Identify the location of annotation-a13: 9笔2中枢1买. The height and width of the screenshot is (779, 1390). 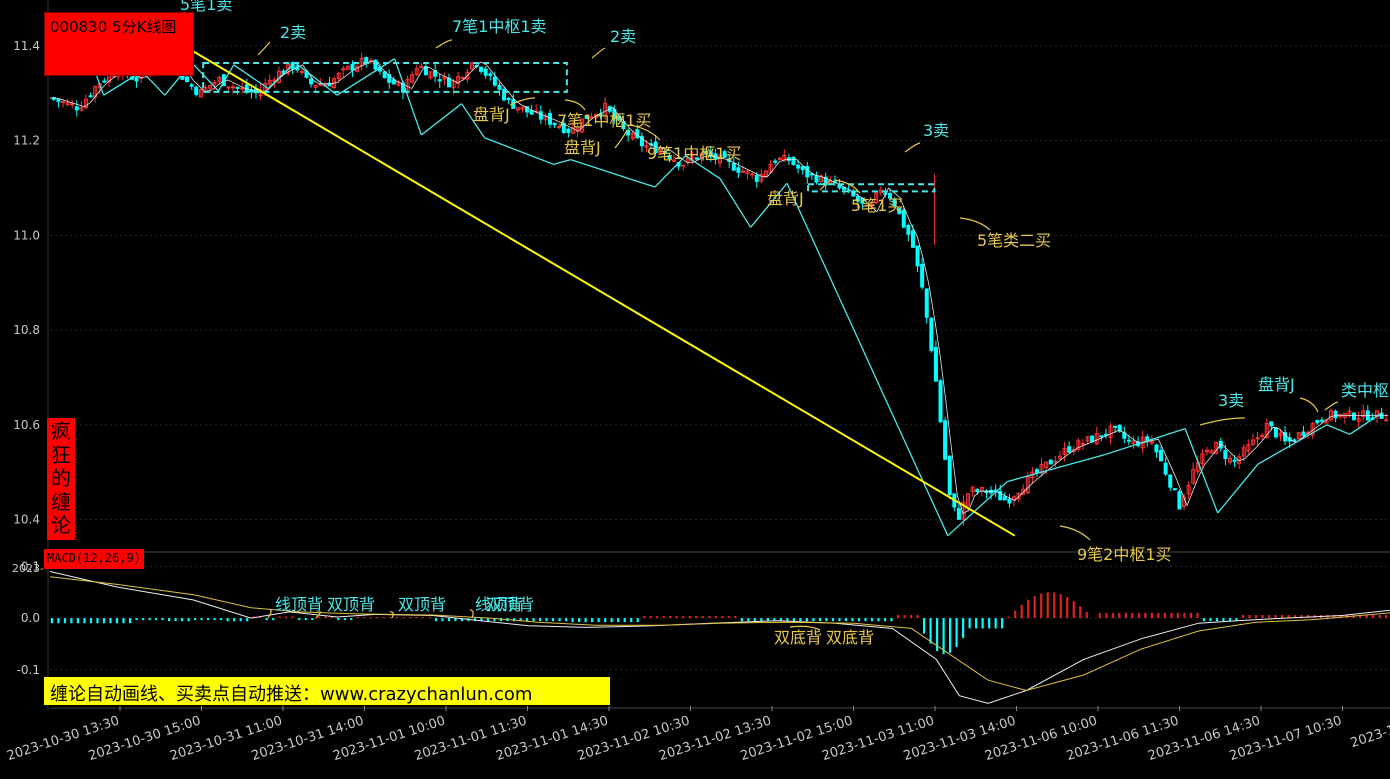
(1124, 554).